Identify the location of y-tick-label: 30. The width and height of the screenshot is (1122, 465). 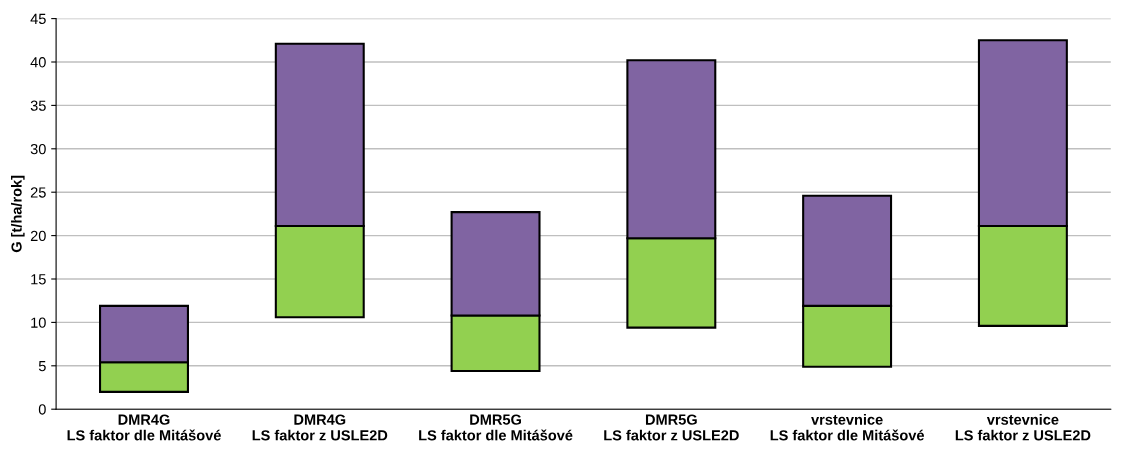
(38, 149).